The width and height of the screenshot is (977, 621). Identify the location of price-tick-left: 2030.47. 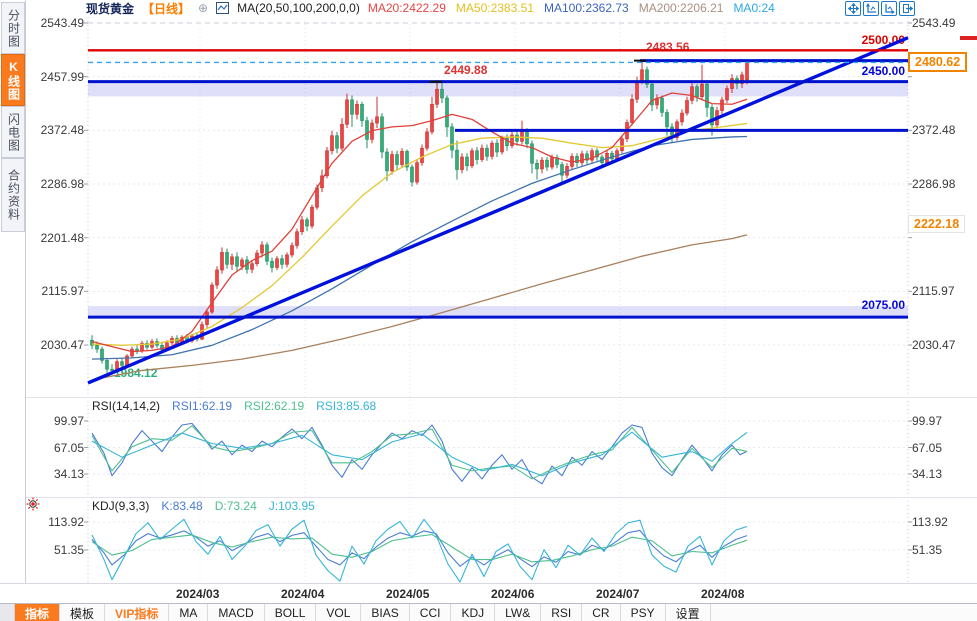
(62, 345).